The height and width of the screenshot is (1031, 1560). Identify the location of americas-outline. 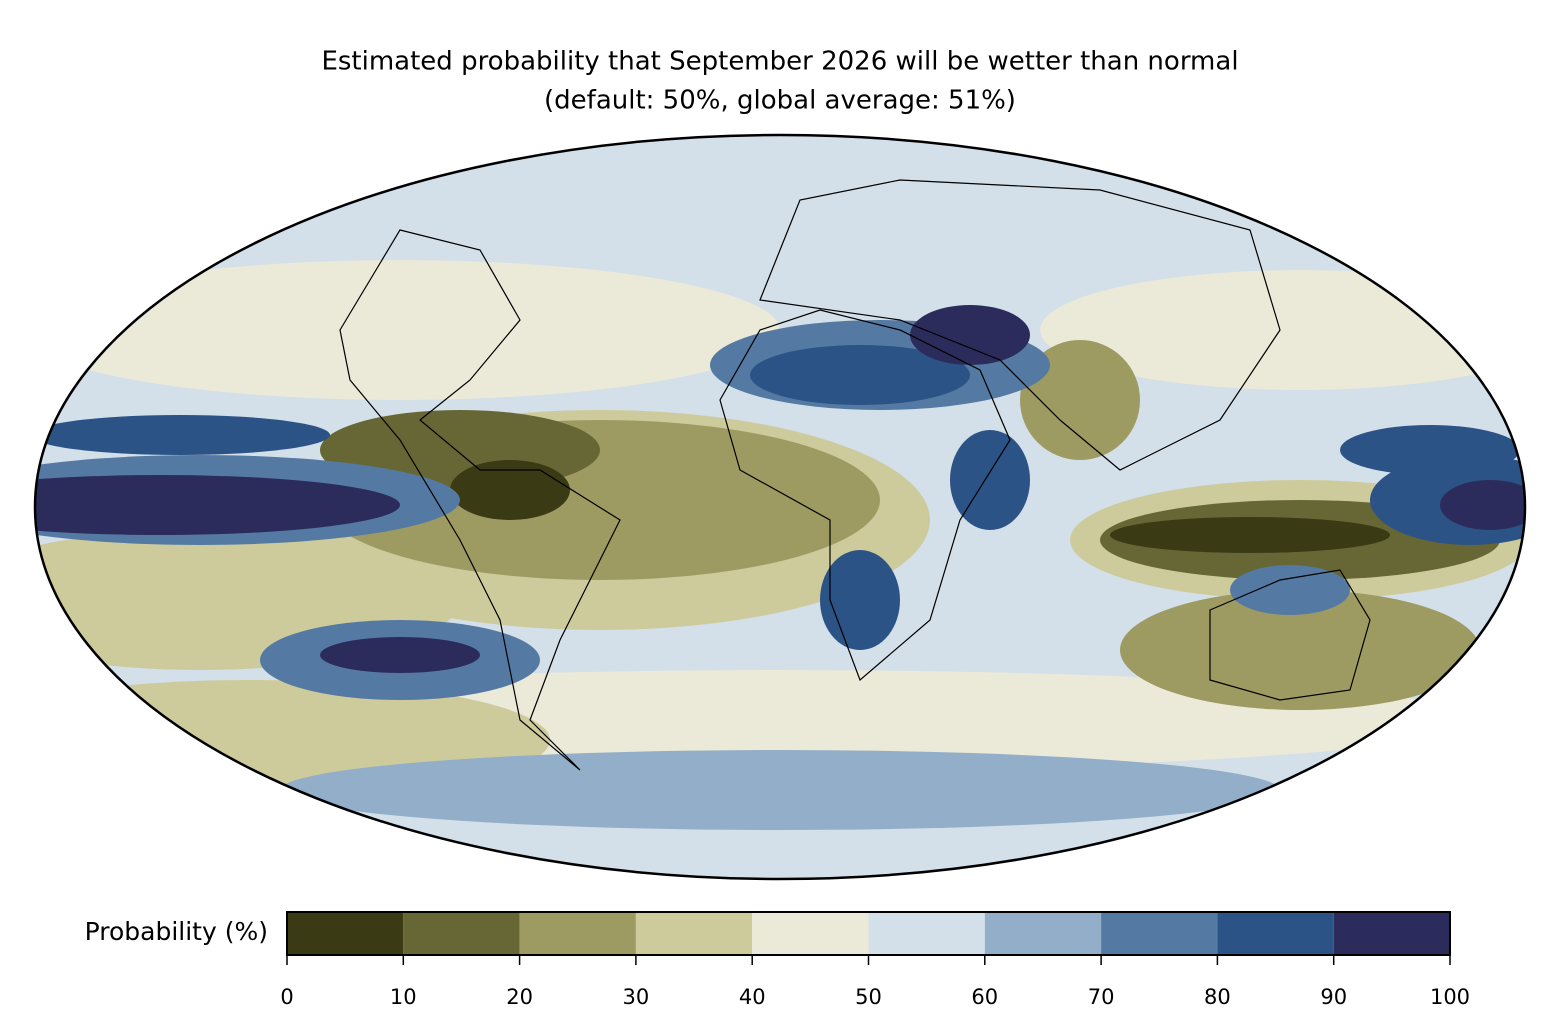
(480, 500).